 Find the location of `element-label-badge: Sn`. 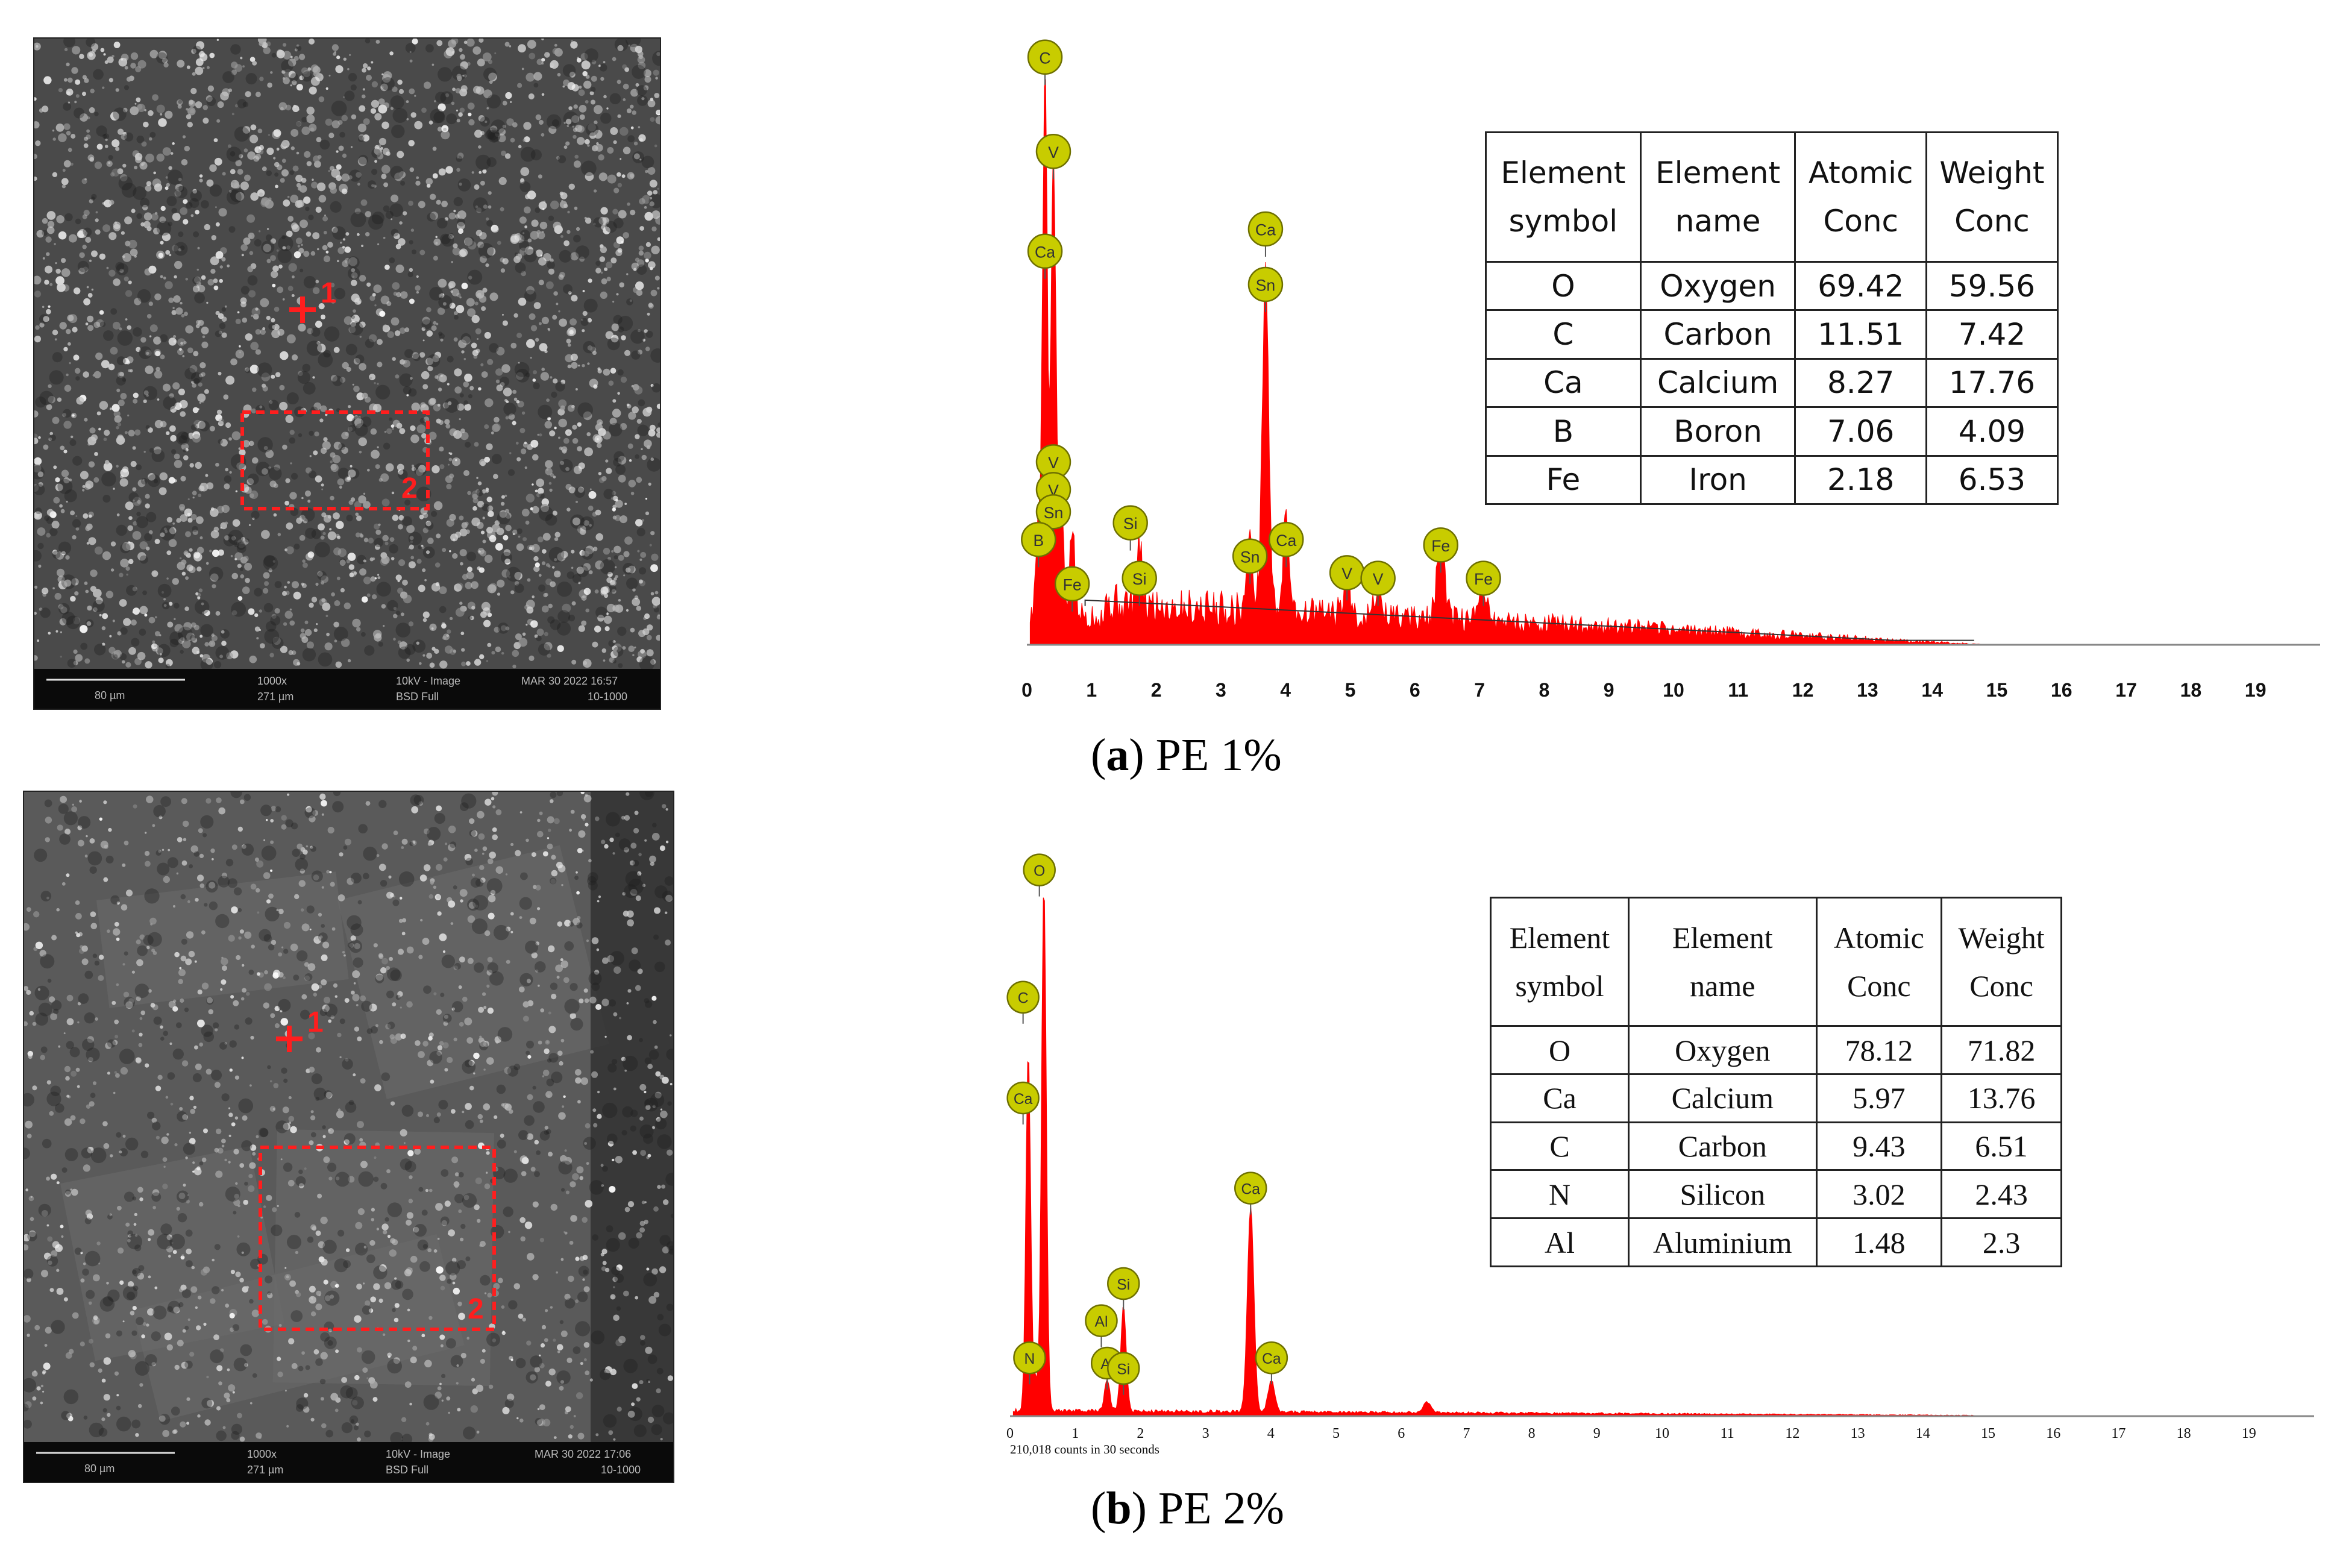

element-label-badge: Sn is located at coordinates (1053, 517).